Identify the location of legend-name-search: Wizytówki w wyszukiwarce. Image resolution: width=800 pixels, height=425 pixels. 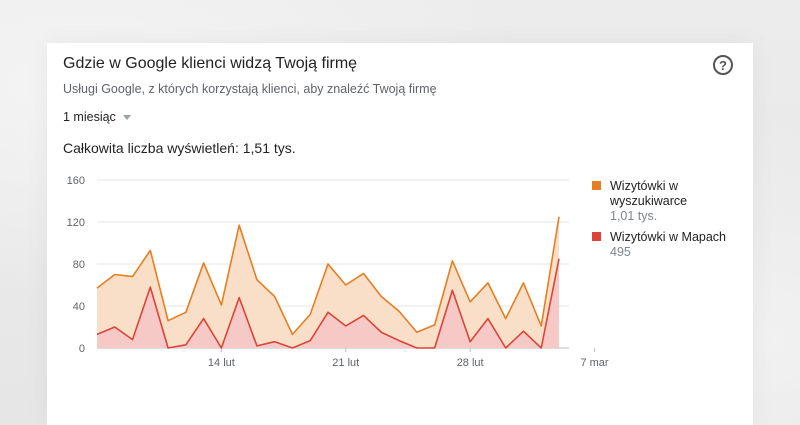
(649, 193).